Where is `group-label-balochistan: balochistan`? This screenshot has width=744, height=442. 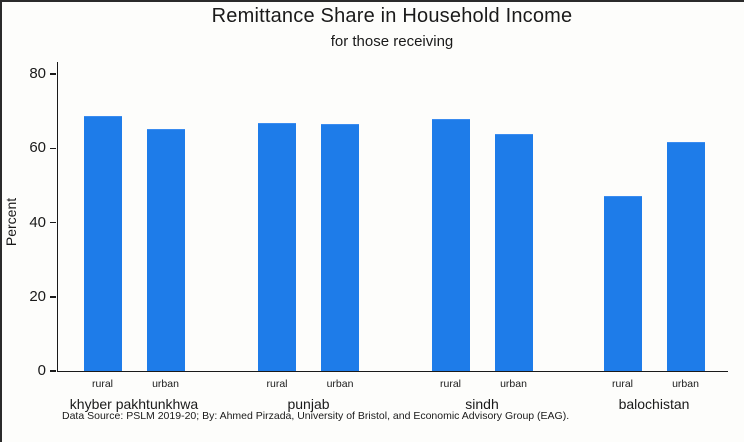
group-label-balochistan: balochistan is located at coordinates (654, 404).